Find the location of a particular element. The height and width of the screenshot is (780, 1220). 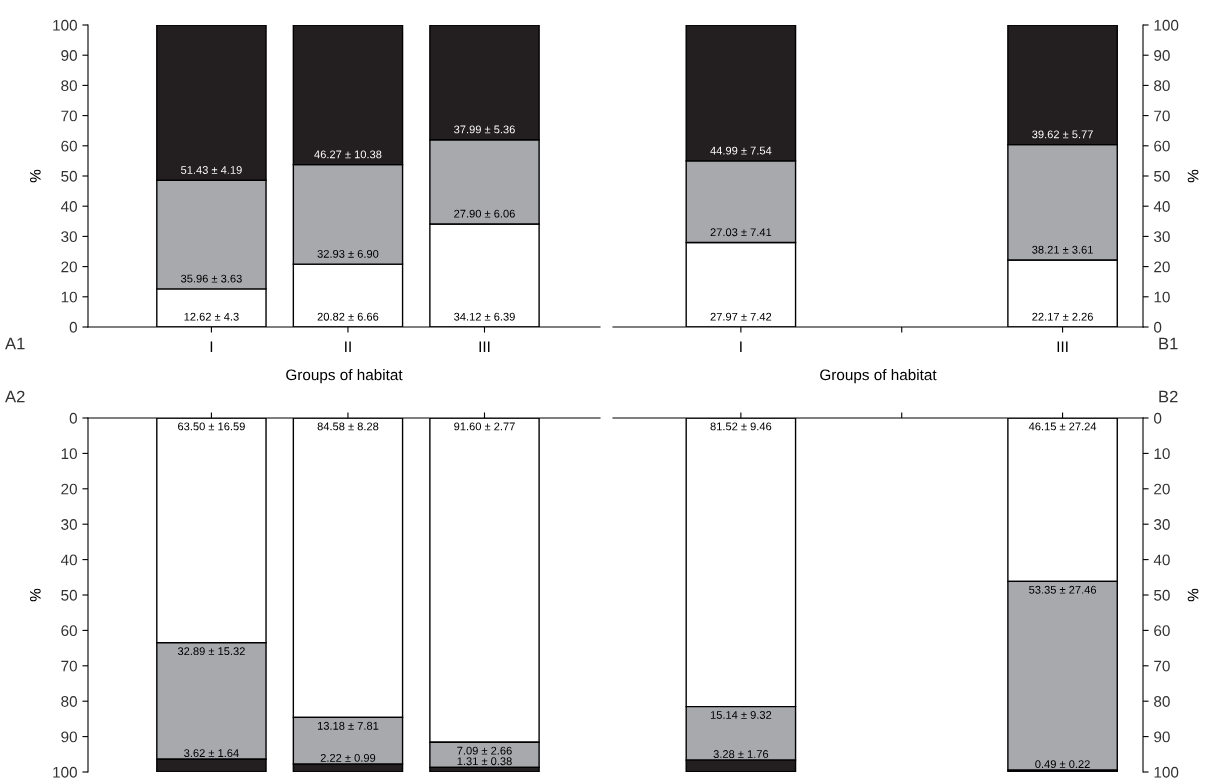

data-label: 1.31 ± 0.38 is located at coordinates (484, 761).